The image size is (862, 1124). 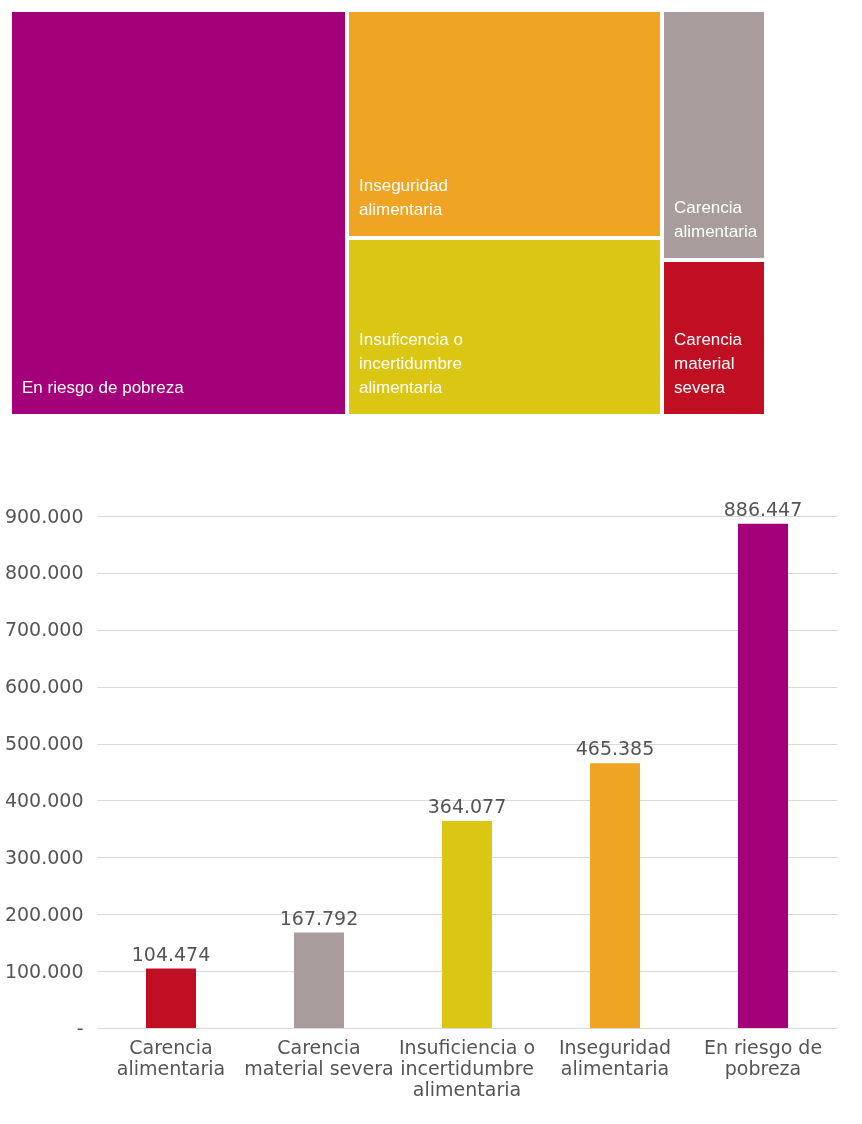 What do you see at coordinates (467, 805) in the screenshot?
I see `data-label: 364.077` at bounding box center [467, 805].